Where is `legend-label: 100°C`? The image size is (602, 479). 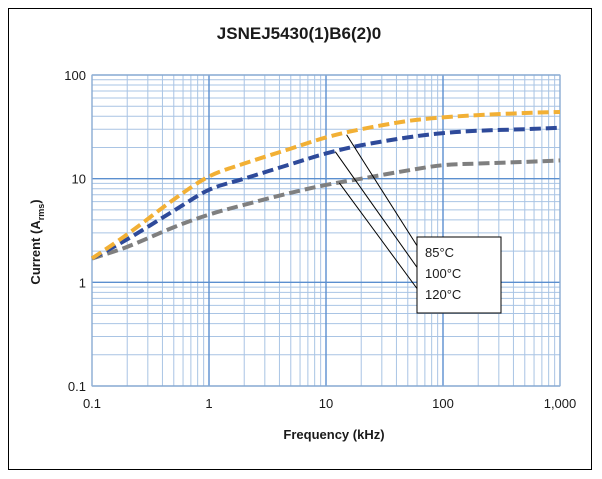
legend-label: 100°C is located at coordinates (443, 273).